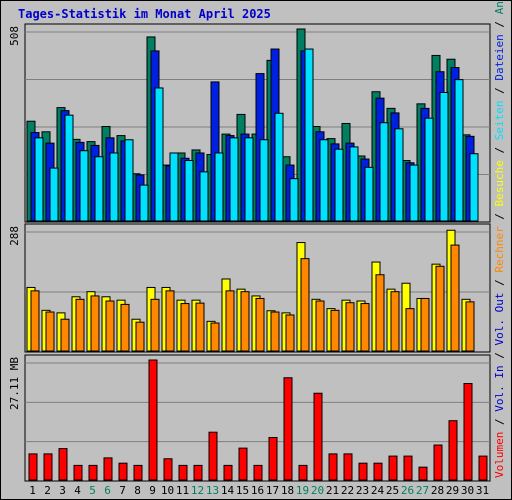 The image size is (512, 500). I want to click on x-tick-label: 15, so click(242, 490).